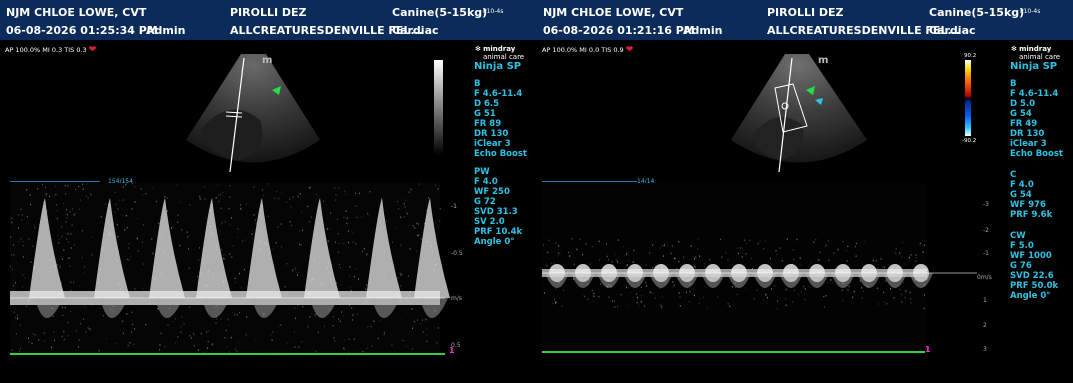 This screenshot has width=1073, height=383. I want to click on param-line: PRF 9.6k, so click(1031, 215).